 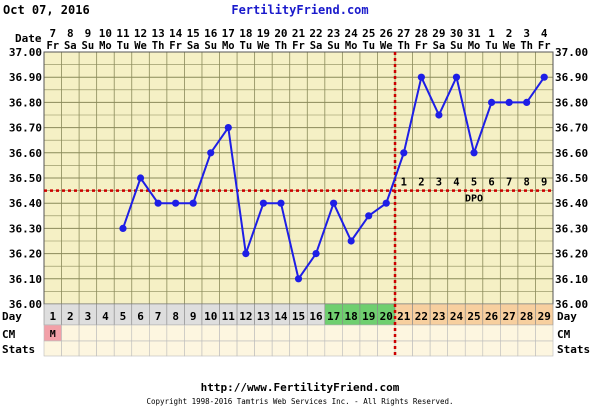 I want to click on y-tick-left: 36.90, so click(x=25, y=77).